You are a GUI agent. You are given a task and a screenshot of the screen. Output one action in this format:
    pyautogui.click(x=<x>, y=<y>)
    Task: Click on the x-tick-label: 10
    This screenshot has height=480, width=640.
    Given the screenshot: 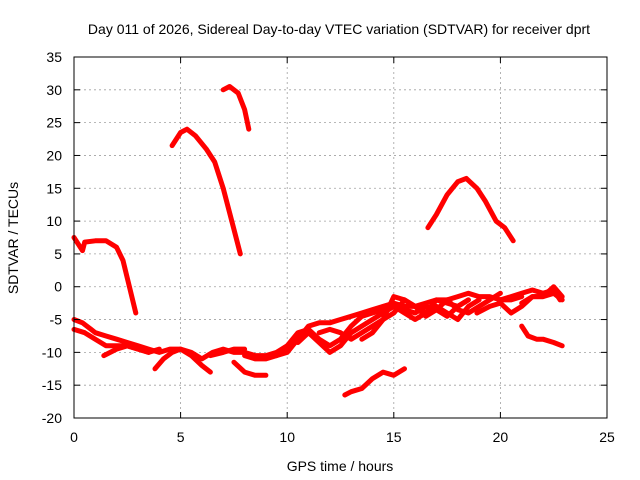 What is the action you would take?
    pyautogui.click(x=287, y=437)
    